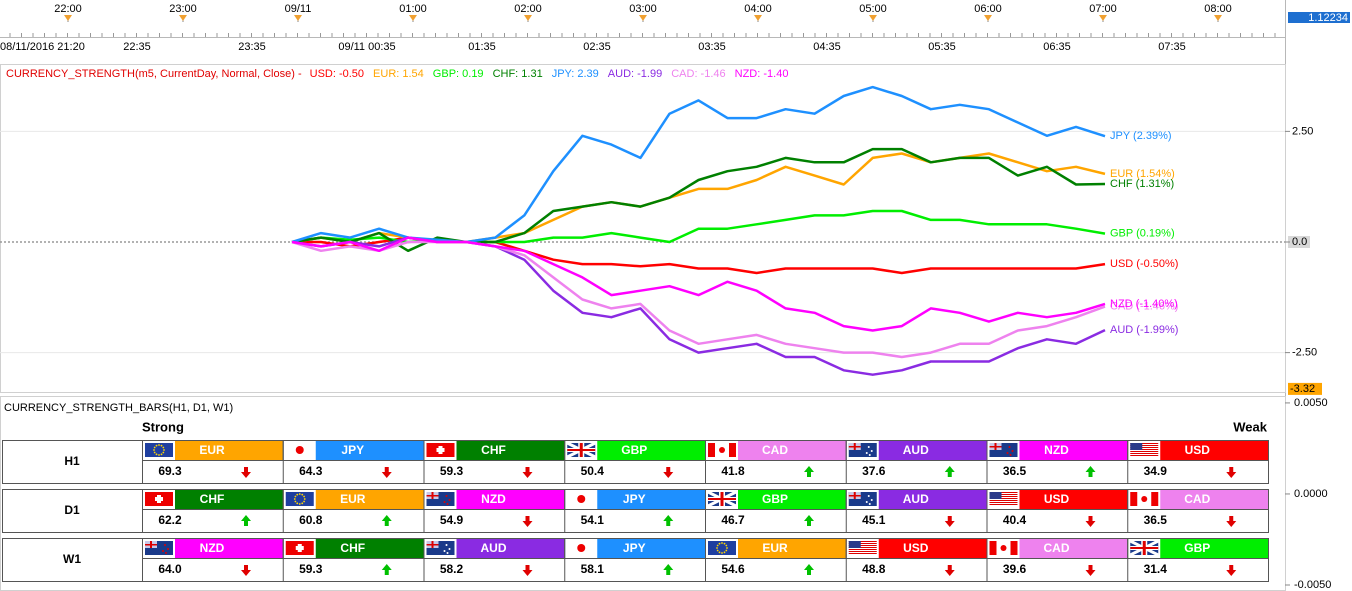 This screenshot has width=1352, height=591. Describe the element at coordinates (528, 9) in the screenshot. I see `time-label: 02:00` at that location.